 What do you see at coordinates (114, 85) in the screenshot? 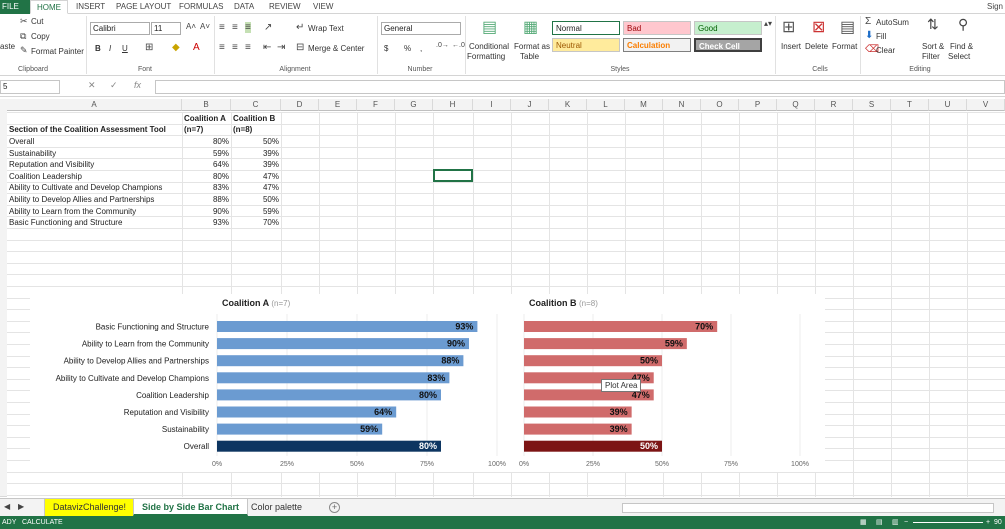
I see `enter-icon: ✓` at bounding box center [114, 85].